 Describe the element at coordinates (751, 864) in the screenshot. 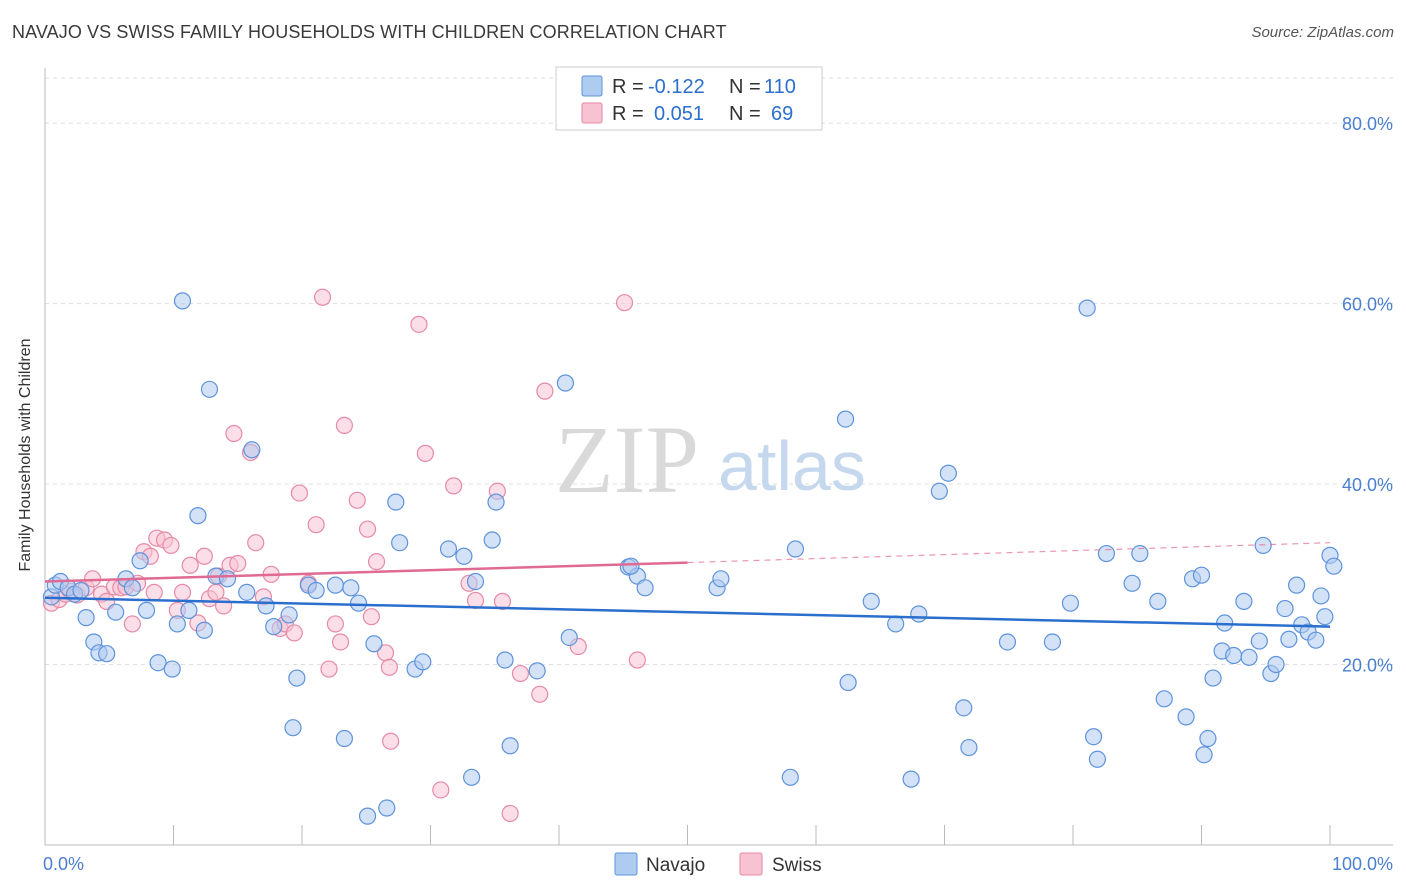

I see `legend-swiss-swatch` at that location.